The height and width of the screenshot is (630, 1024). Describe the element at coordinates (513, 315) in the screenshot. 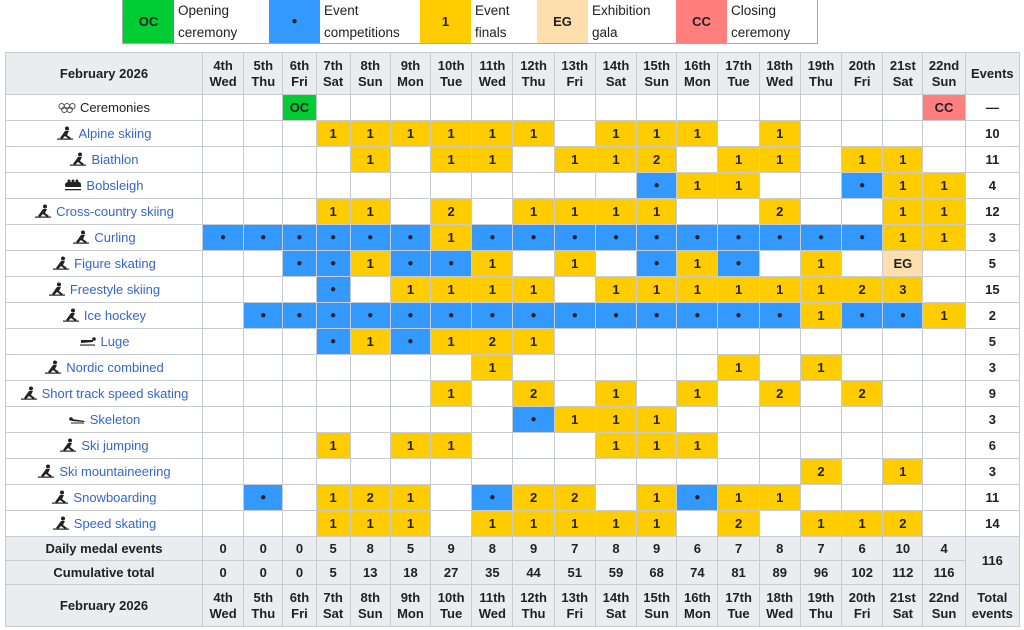

I see `sport-row: Ice hockey ● ● ● ● ● ● ● ● ● ● ● ● ● ● 1 ● ● 1 2` at that location.